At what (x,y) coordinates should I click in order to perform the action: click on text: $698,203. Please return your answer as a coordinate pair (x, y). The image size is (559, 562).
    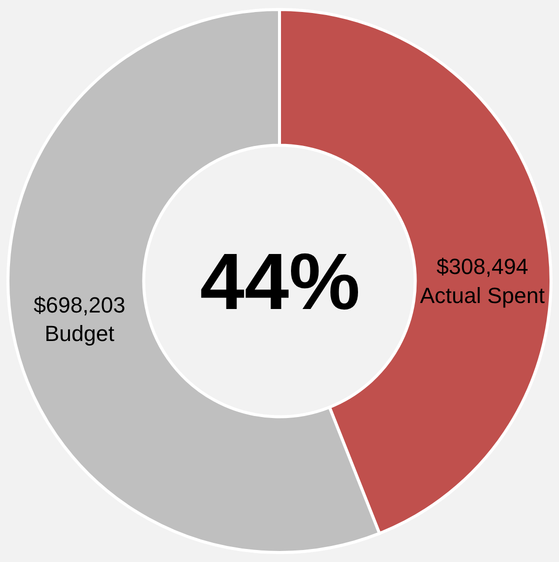
    Looking at the image, I should click on (80, 305).